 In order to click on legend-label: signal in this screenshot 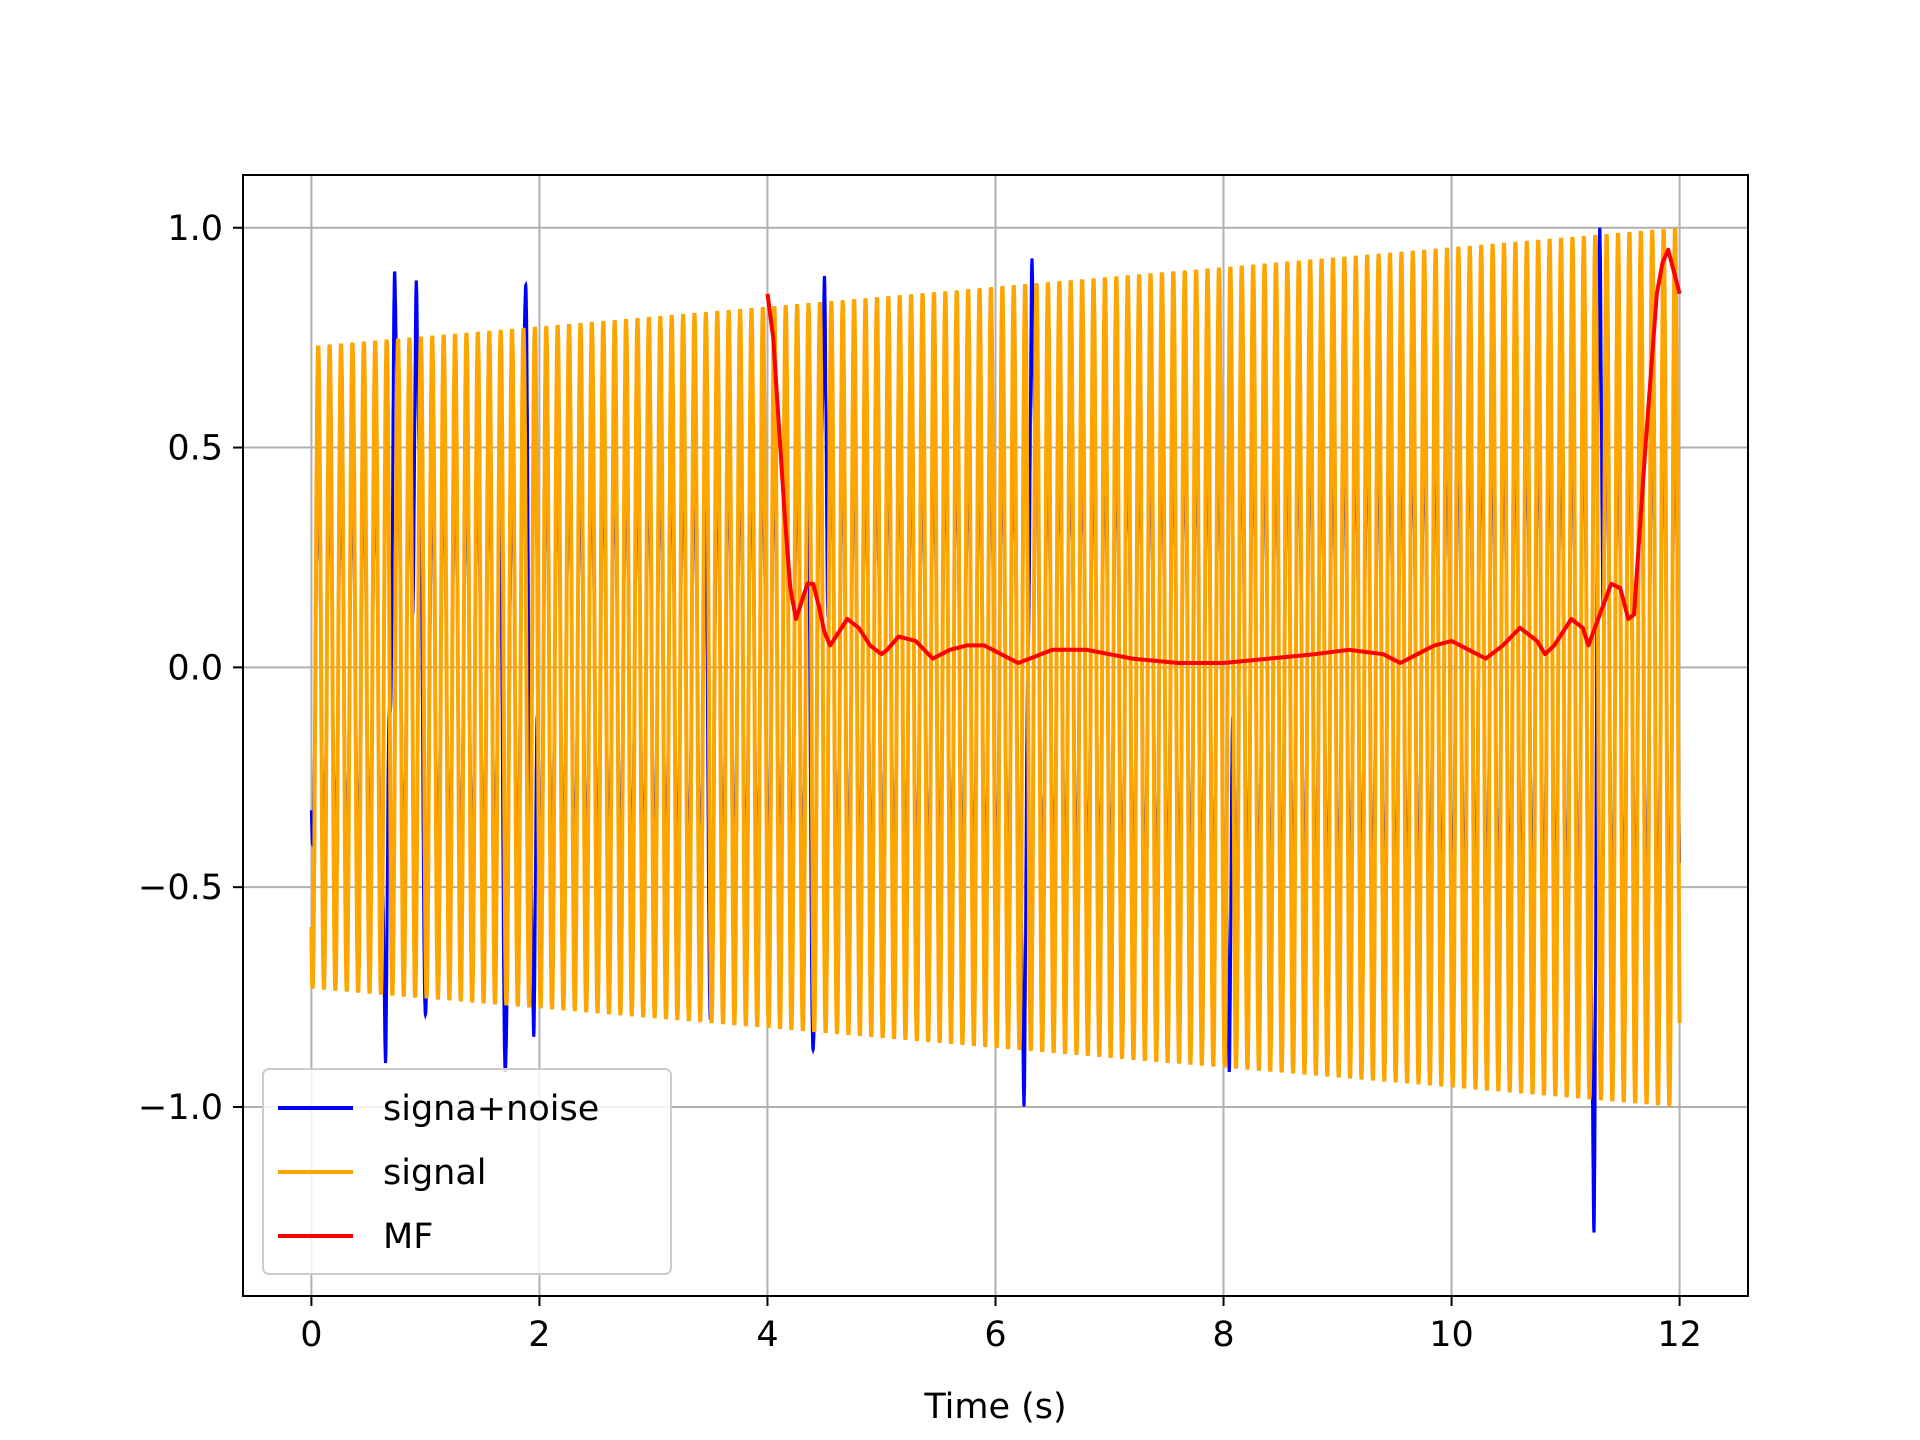, I will do `click(435, 1173)`.